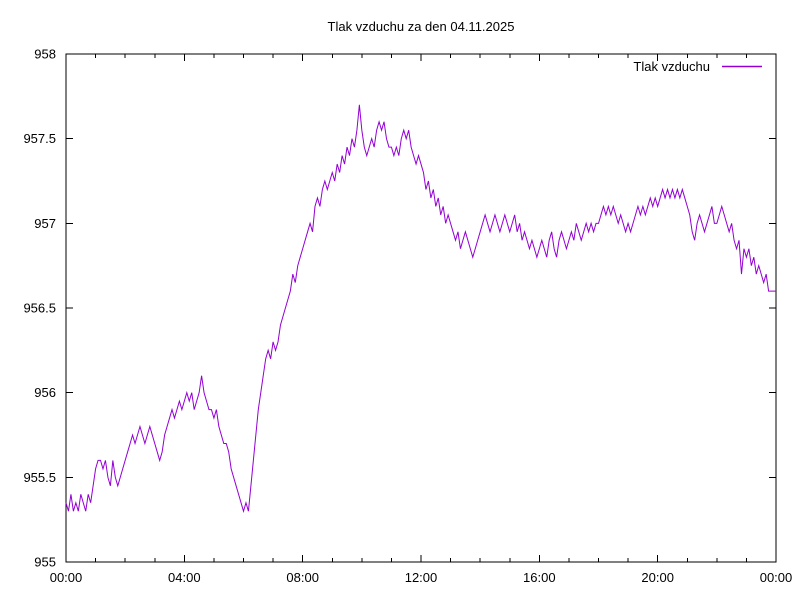 Image resolution: width=800 pixels, height=600 pixels. What do you see at coordinates (184, 577) in the screenshot?
I see `x-tick-label: 04:00` at bounding box center [184, 577].